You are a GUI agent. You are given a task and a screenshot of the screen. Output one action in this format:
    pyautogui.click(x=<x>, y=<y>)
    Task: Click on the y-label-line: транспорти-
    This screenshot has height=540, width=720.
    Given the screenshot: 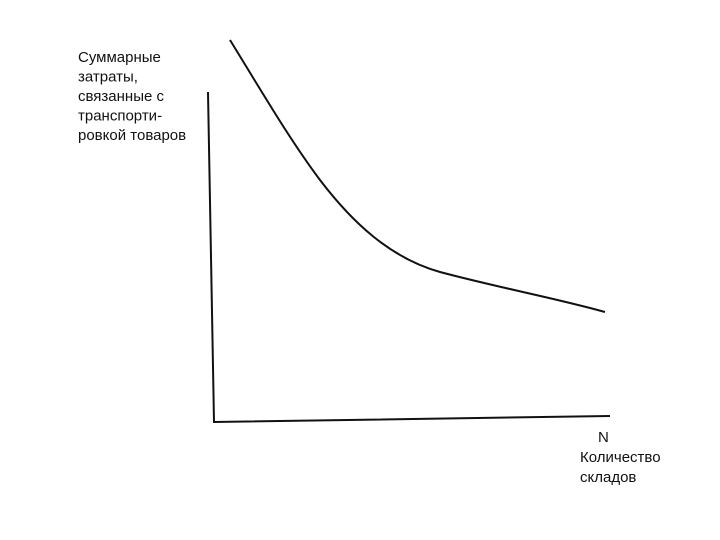 What is the action you would take?
    pyautogui.click(x=120, y=115)
    